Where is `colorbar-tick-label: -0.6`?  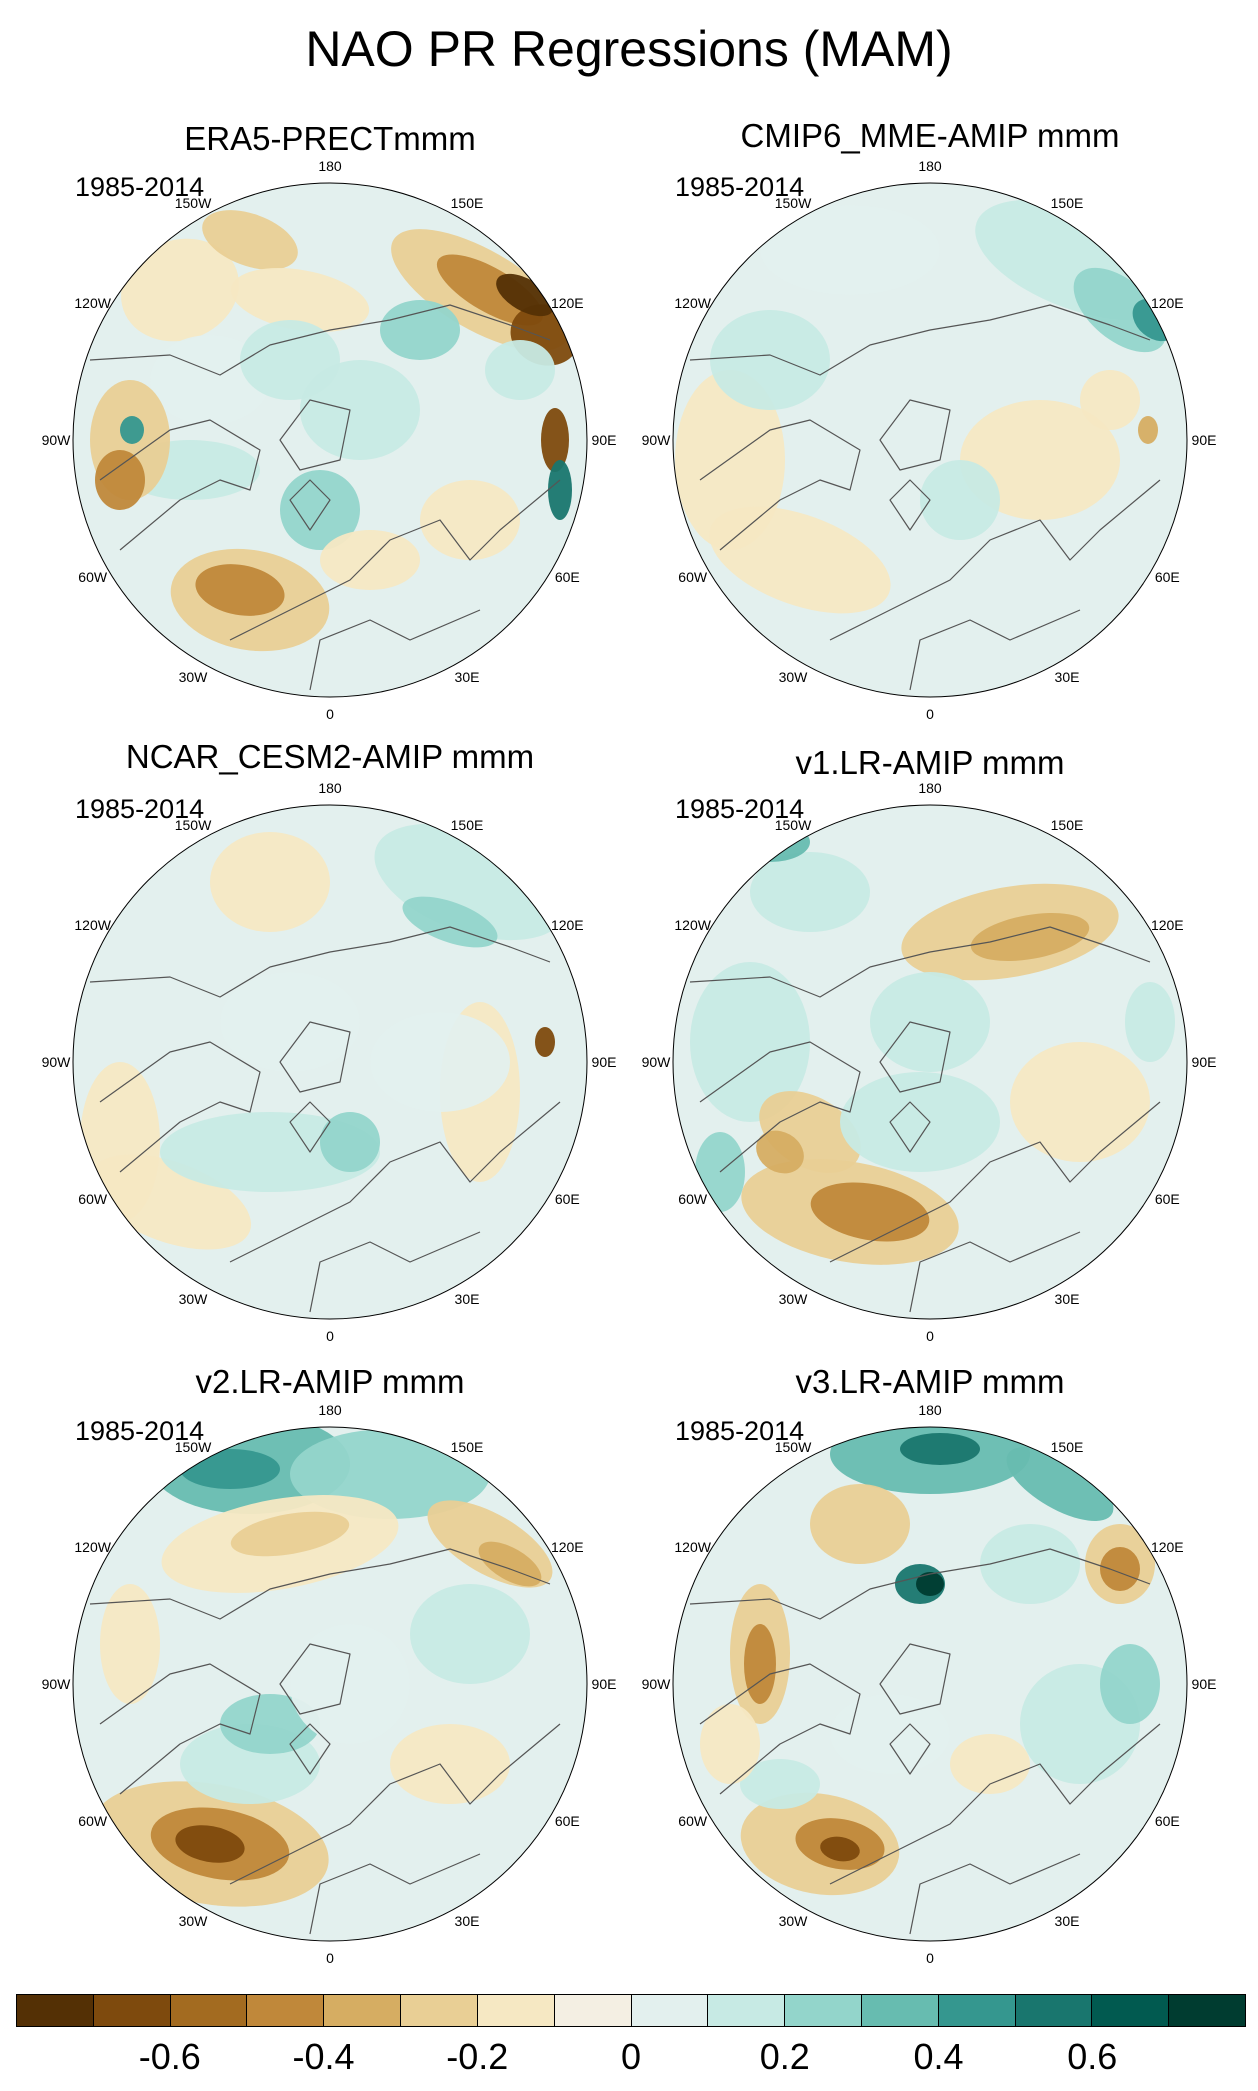 colorbar-tick-label: -0.6 is located at coordinates (169, 2056).